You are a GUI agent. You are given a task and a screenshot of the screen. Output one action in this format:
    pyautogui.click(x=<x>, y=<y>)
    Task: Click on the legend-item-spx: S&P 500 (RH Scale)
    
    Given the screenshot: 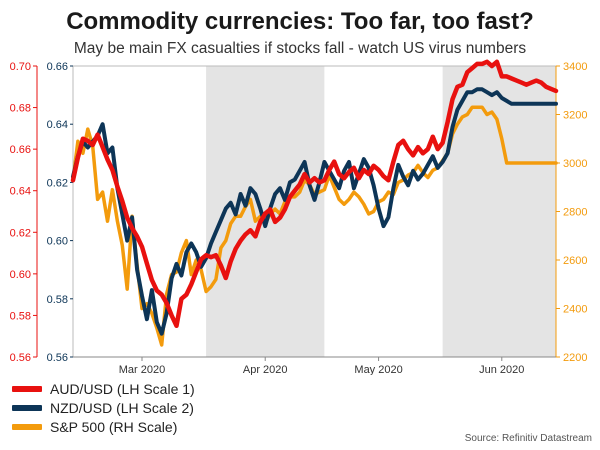 What is the action you would take?
    pyautogui.click(x=103, y=426)
    